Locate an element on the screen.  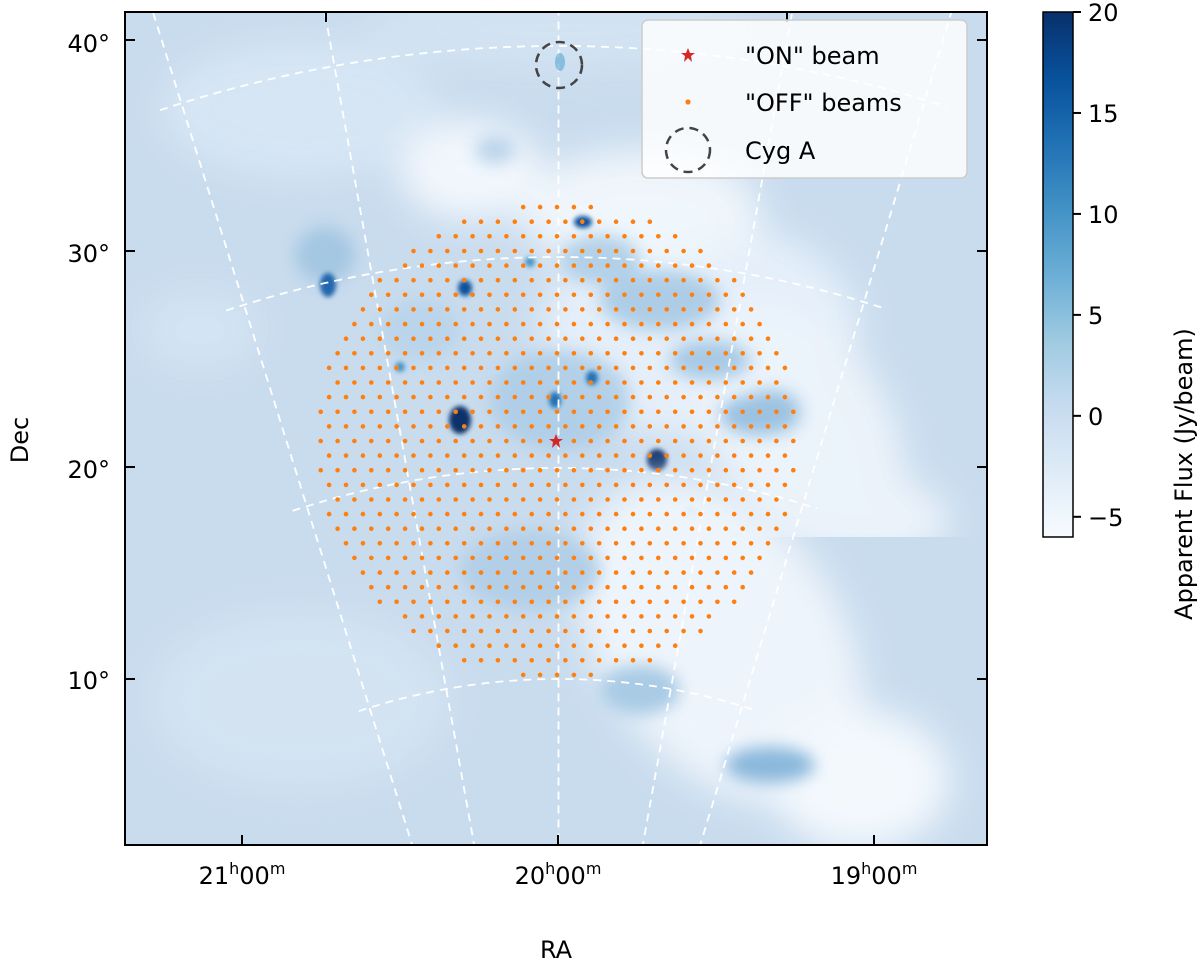
colorbar-tick-label: 0 is located at coordinates (1095, 417).